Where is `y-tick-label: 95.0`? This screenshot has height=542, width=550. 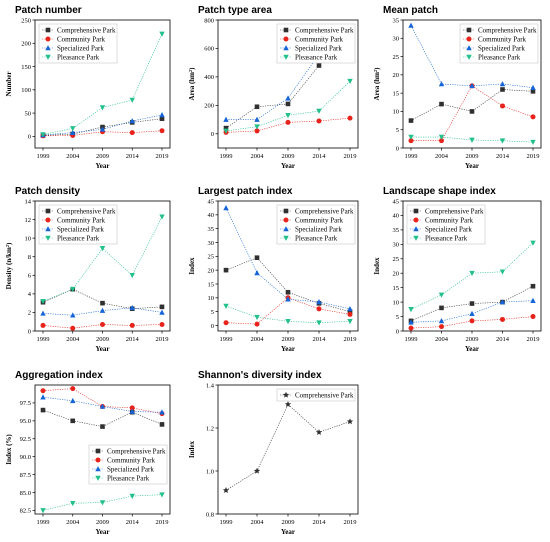 y-tick-label: 95.0 is located at coordinates (25, 421).